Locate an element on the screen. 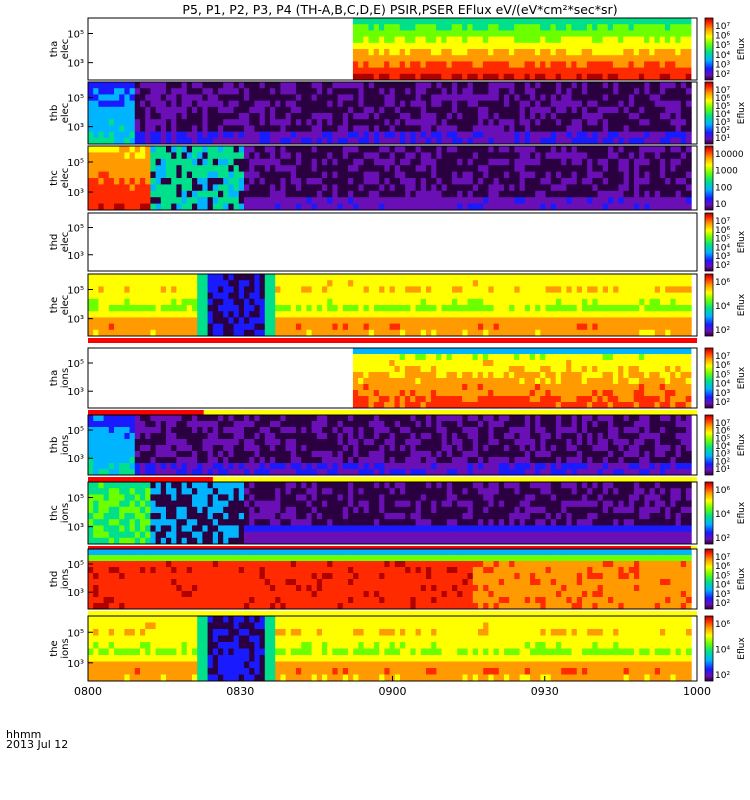 This screenshot has height=800, width=750. y-axis-label: thcelec is located at coordinates (60, 178).